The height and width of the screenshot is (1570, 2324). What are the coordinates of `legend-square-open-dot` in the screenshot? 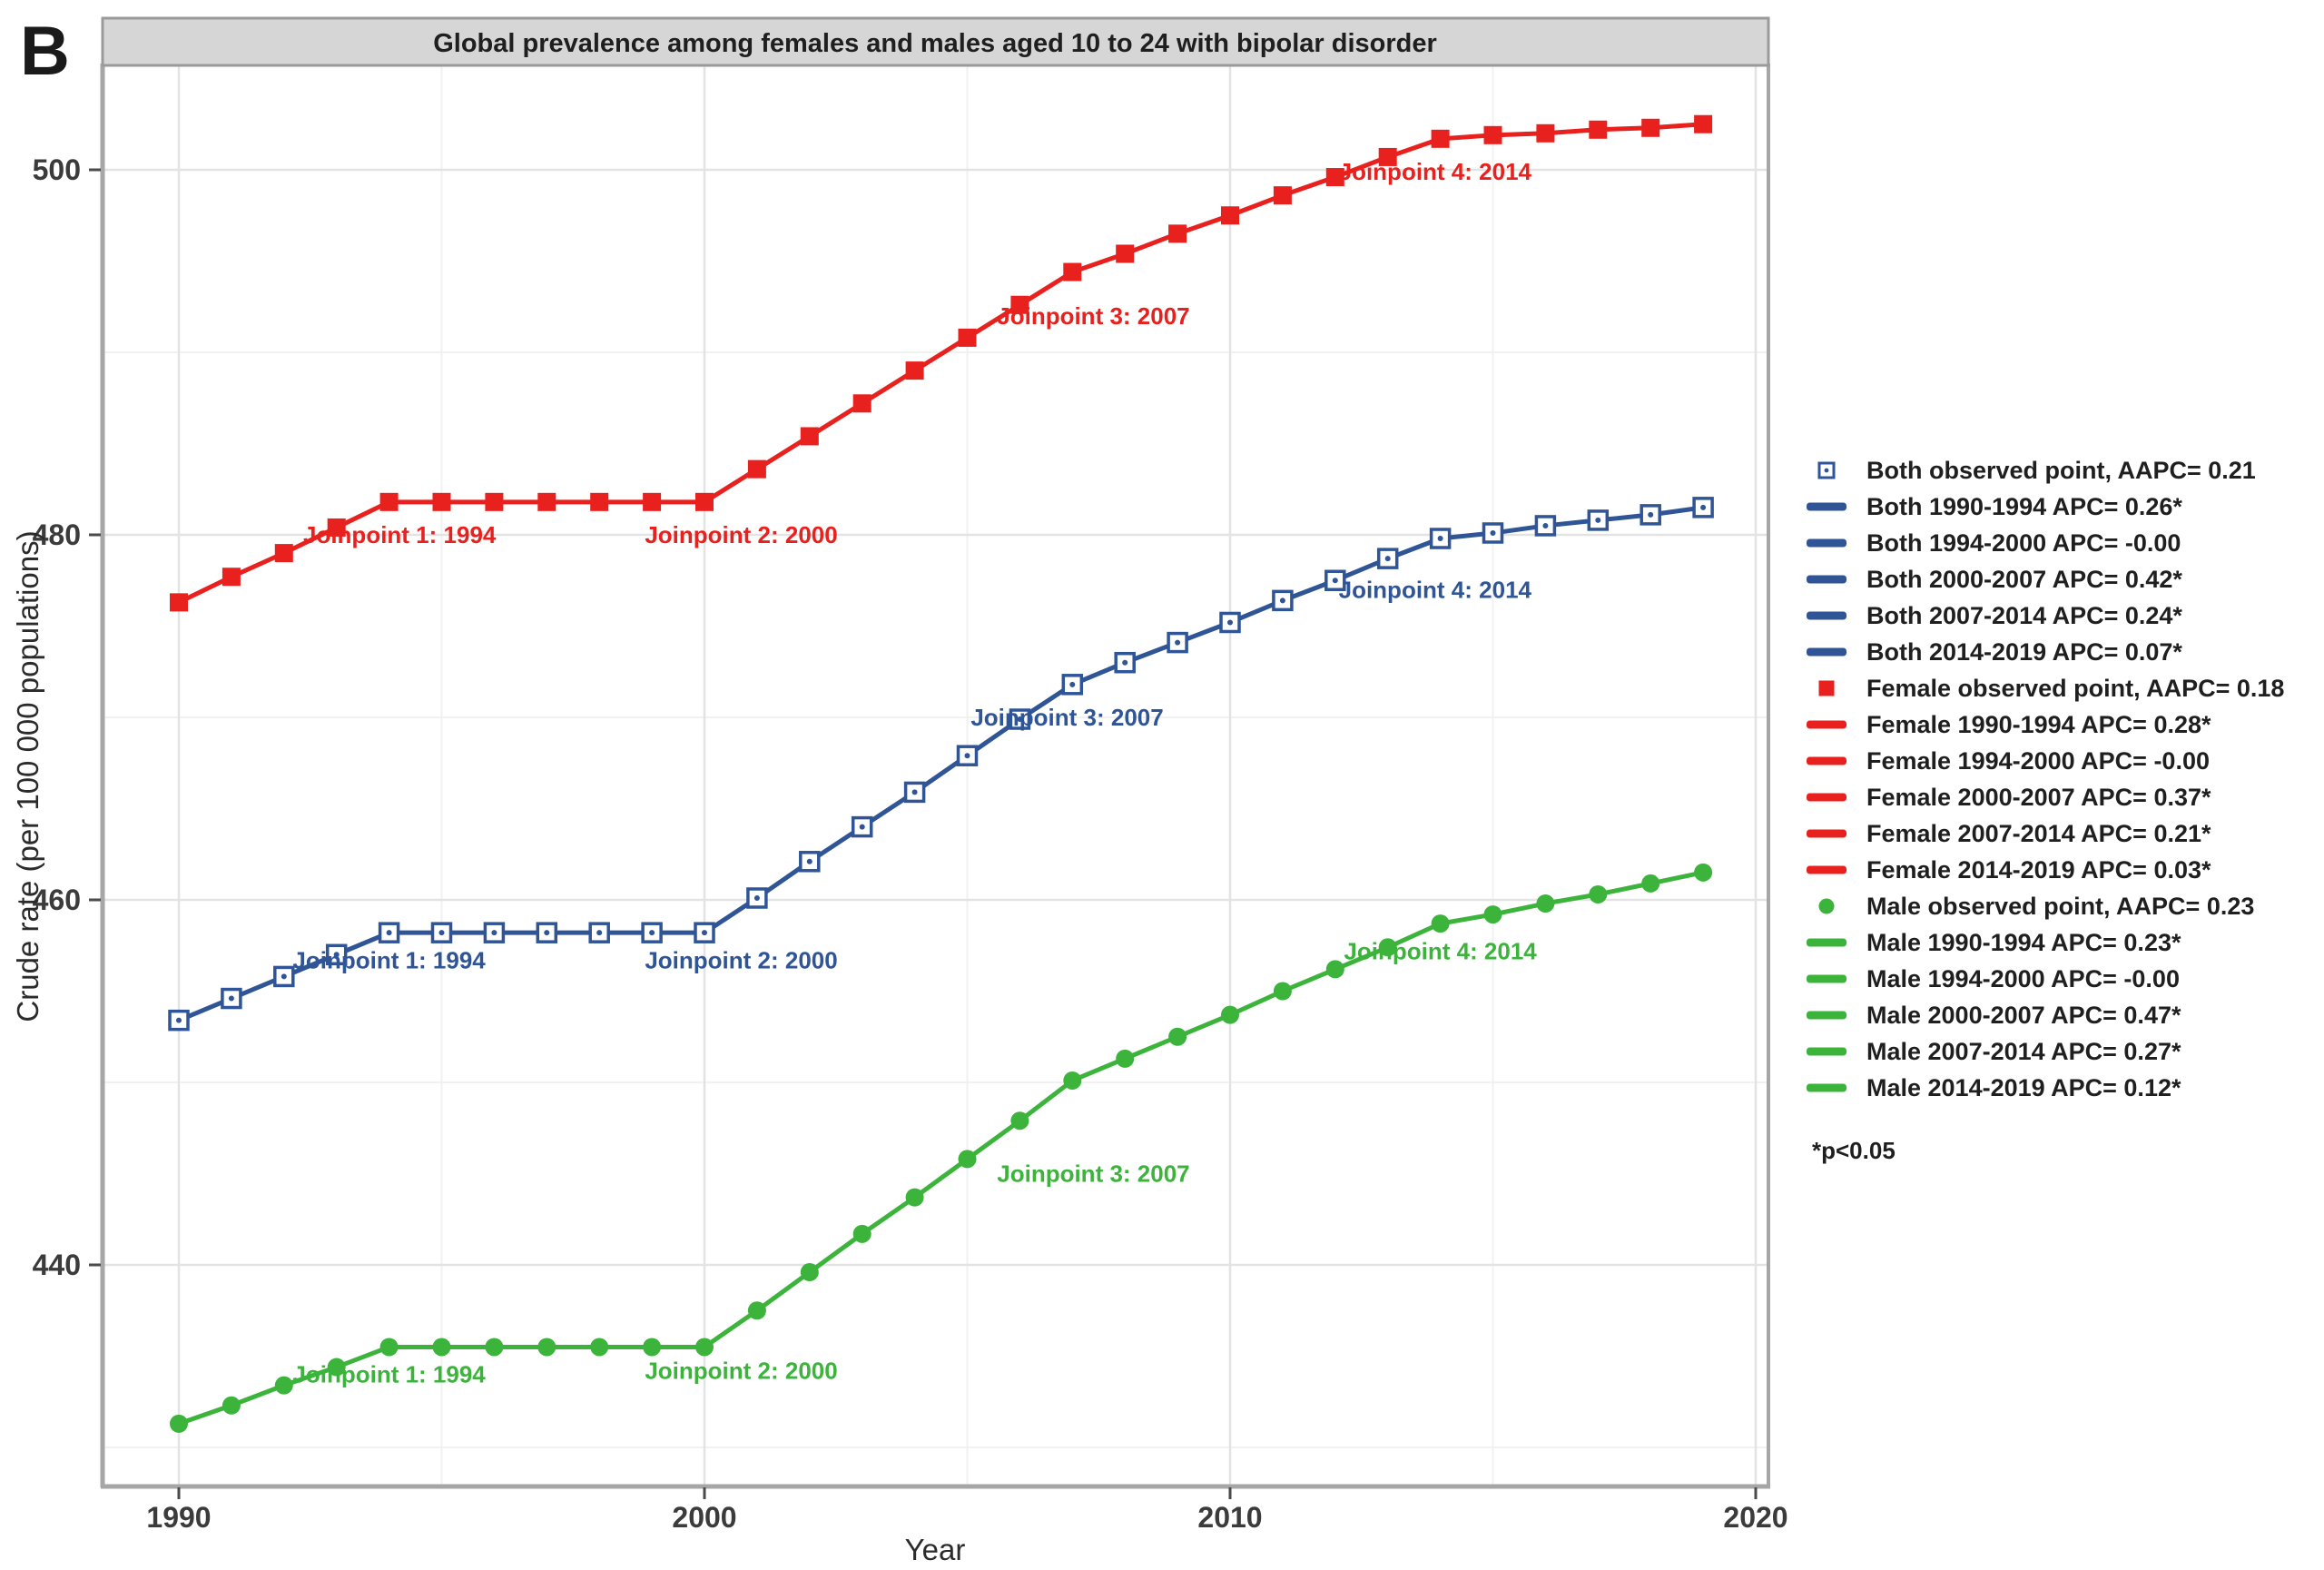 It's located at (1826, 471).